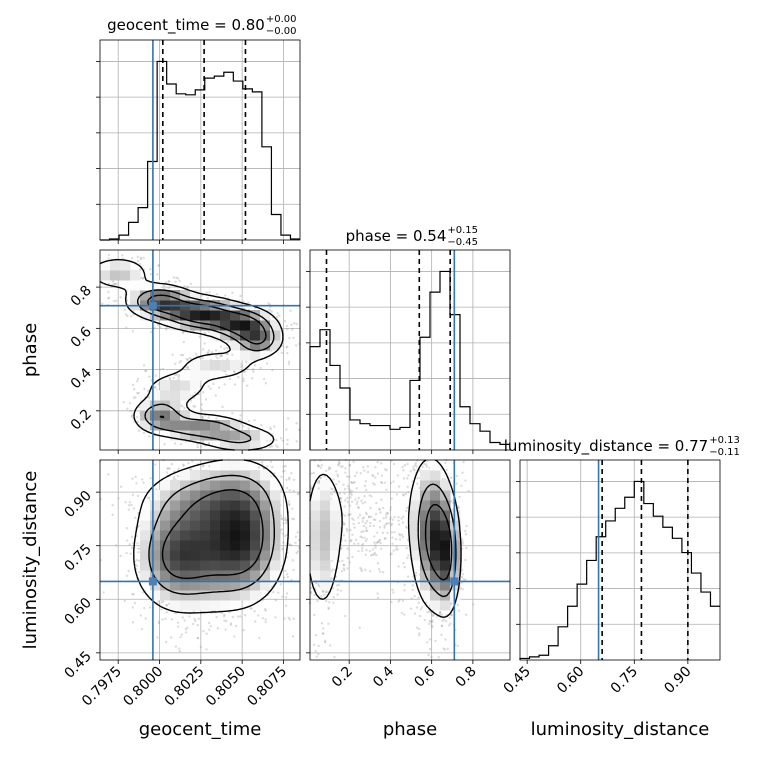  What do you see at coordinates (383, 676) in the screenshot?
I see `x-tick-label: 0.4` at bounding box center [383, 676].